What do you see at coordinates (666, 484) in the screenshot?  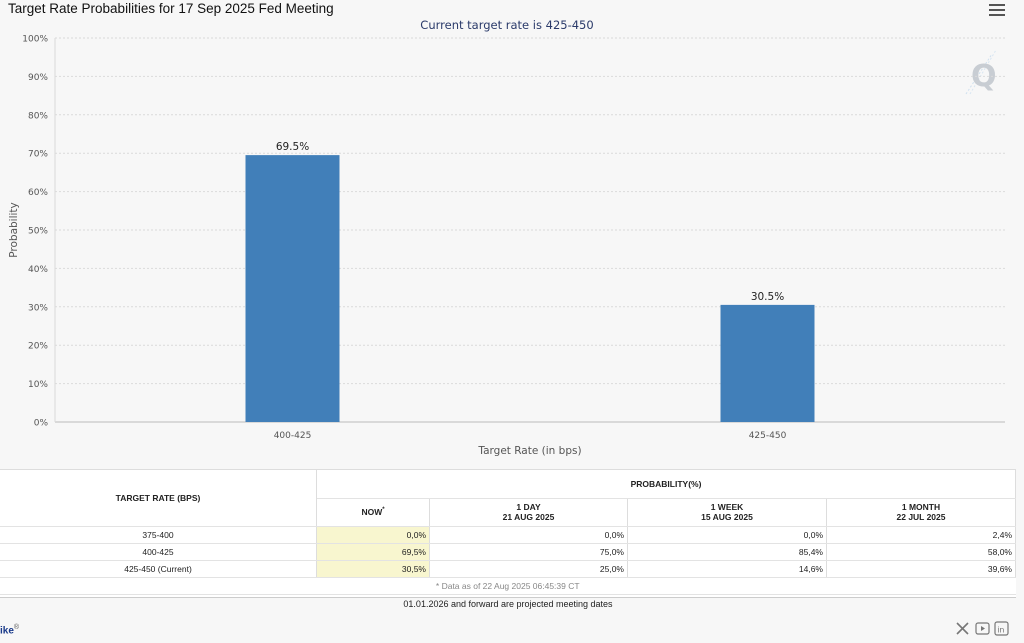 I see `probability-header: PROBABILITY(%)` at bounding box center [666, 484].